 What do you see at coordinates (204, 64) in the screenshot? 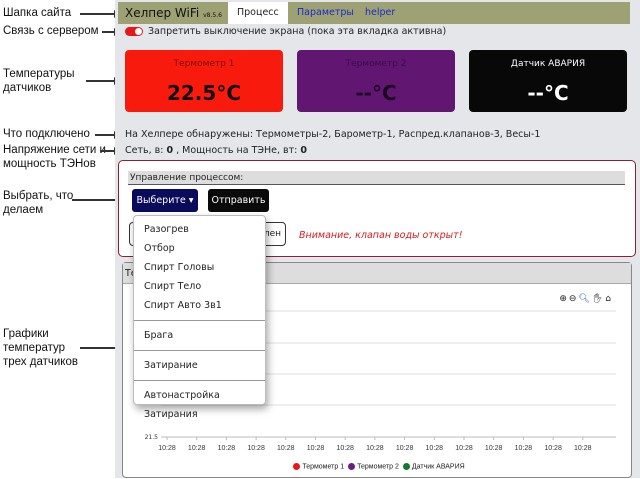
I see `sensor-name: Термометр 1` at bounding box center [204, 64].